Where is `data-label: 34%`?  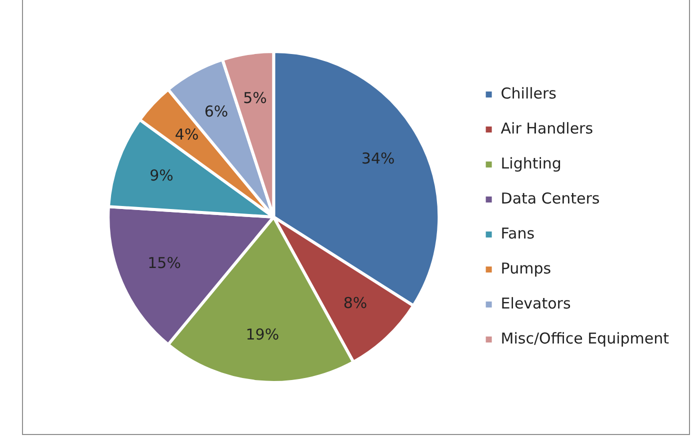
data-label: 34% is located at coordinates (378, 158).